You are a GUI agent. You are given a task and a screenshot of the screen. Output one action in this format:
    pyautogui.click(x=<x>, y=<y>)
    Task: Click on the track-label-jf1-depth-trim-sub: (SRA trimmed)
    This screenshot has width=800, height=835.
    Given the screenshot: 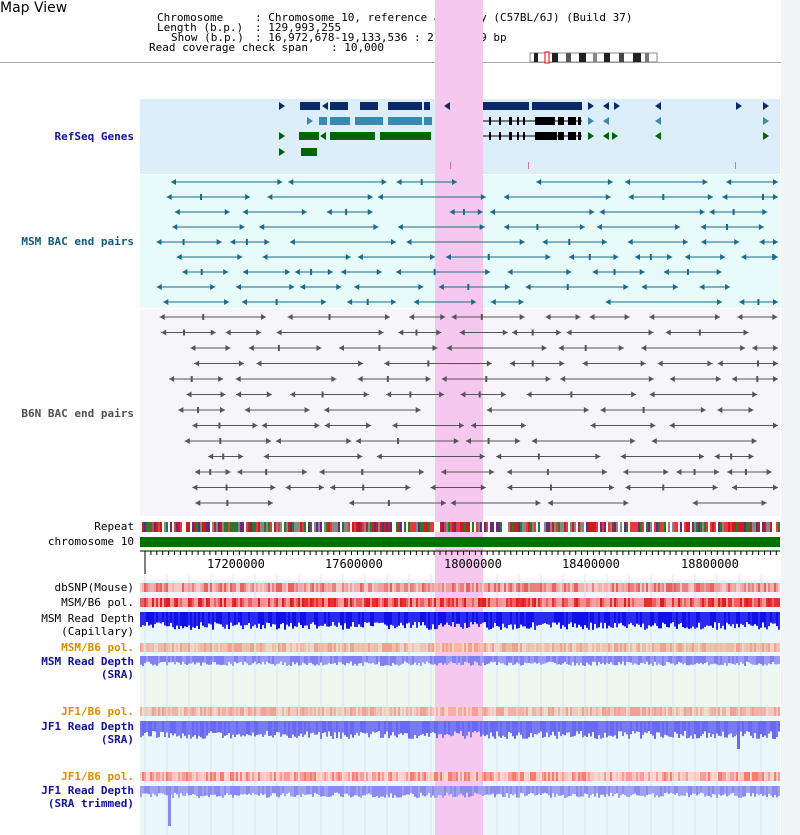 What is the action you would take?
    pyautogui.click(x=90, y=803)
    